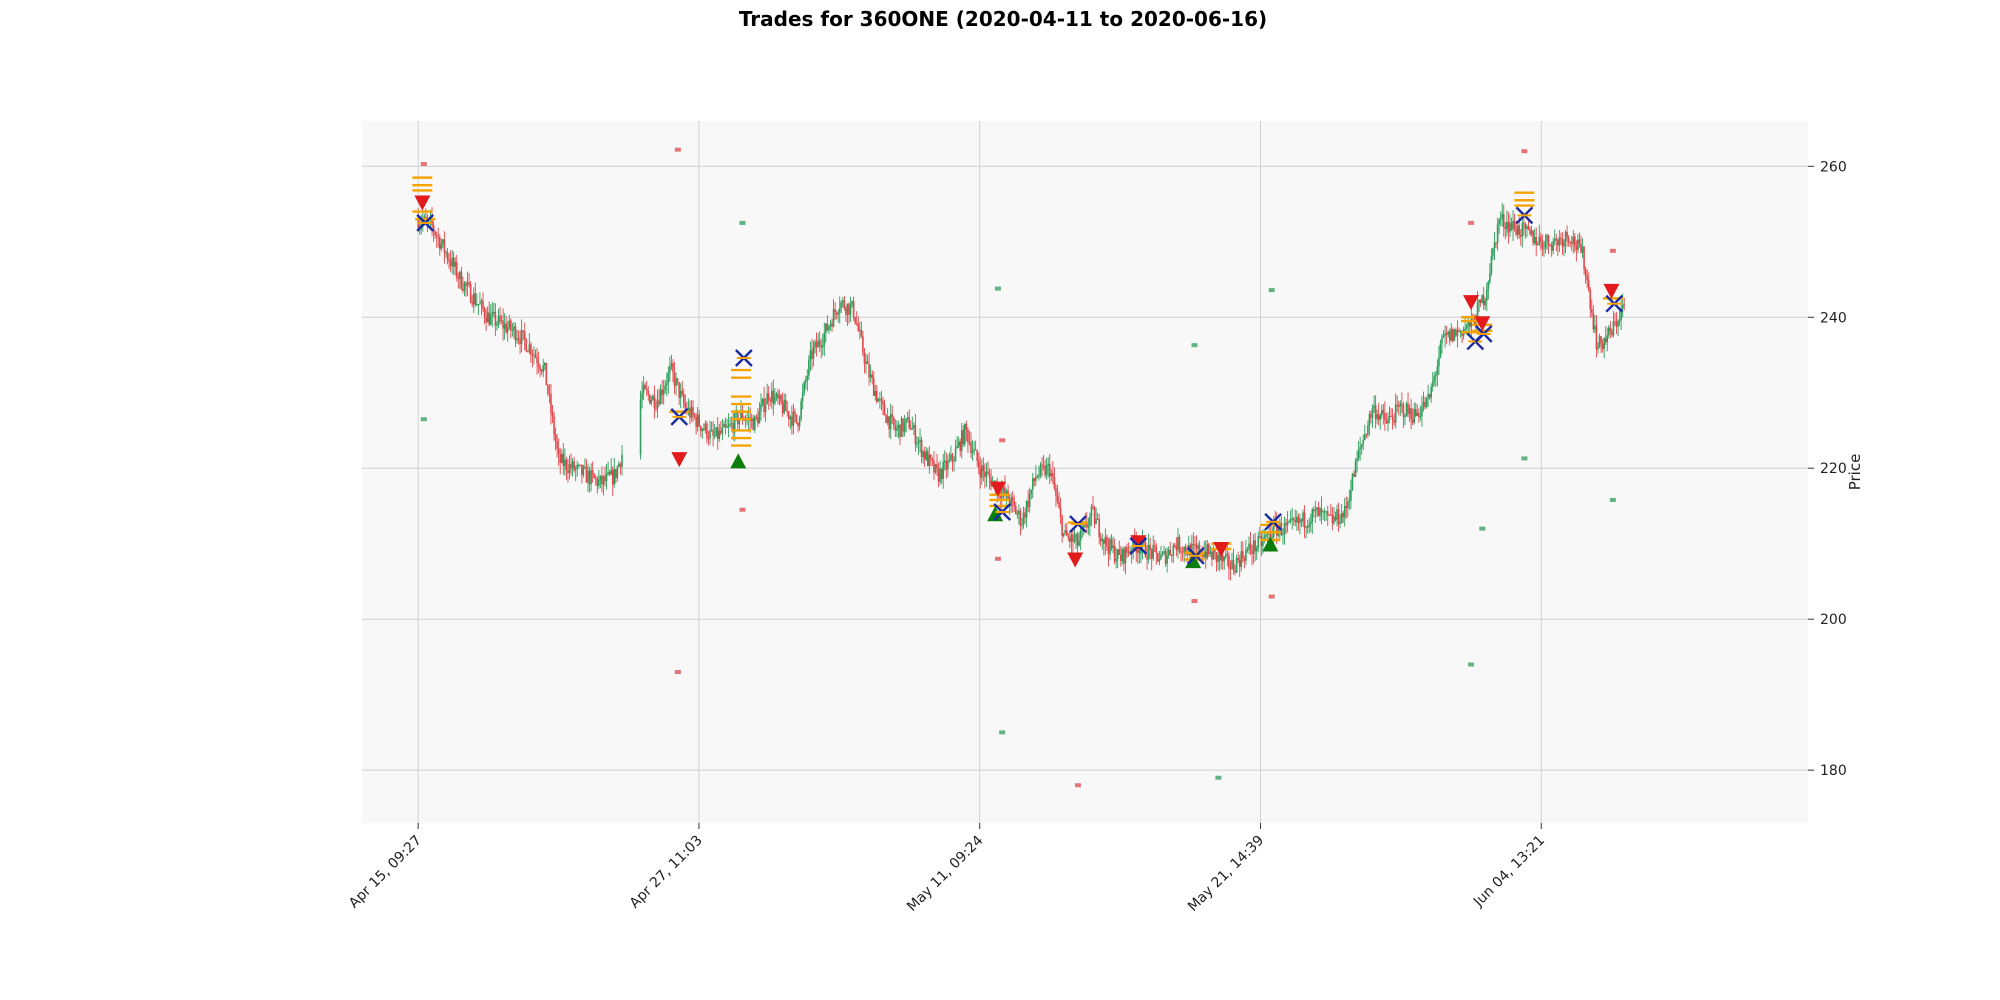 This screenshot has width=2000, height=1000. I want to click on y-tick-label: 200, so click(1833, 620).